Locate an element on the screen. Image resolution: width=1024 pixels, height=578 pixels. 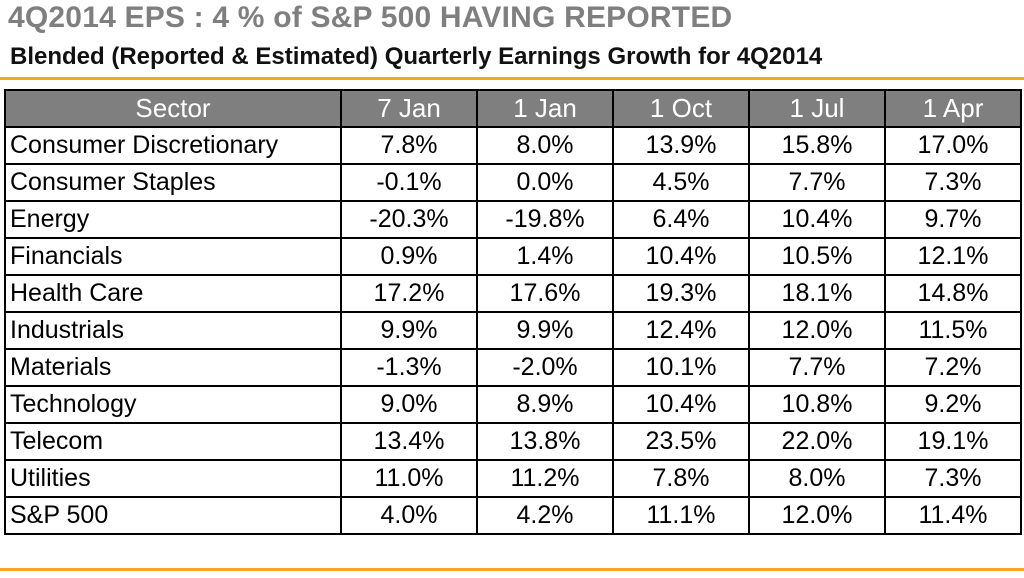
growth-value-cell: 19.1% is located at coordinates (953, 441).